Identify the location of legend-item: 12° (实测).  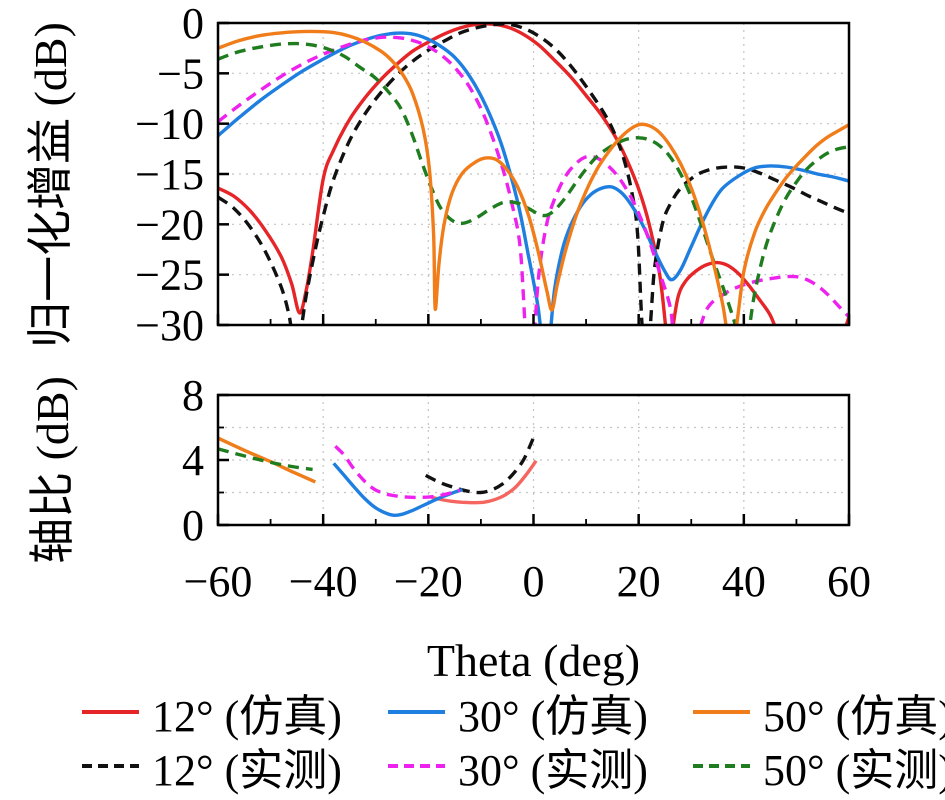
(212, 767).